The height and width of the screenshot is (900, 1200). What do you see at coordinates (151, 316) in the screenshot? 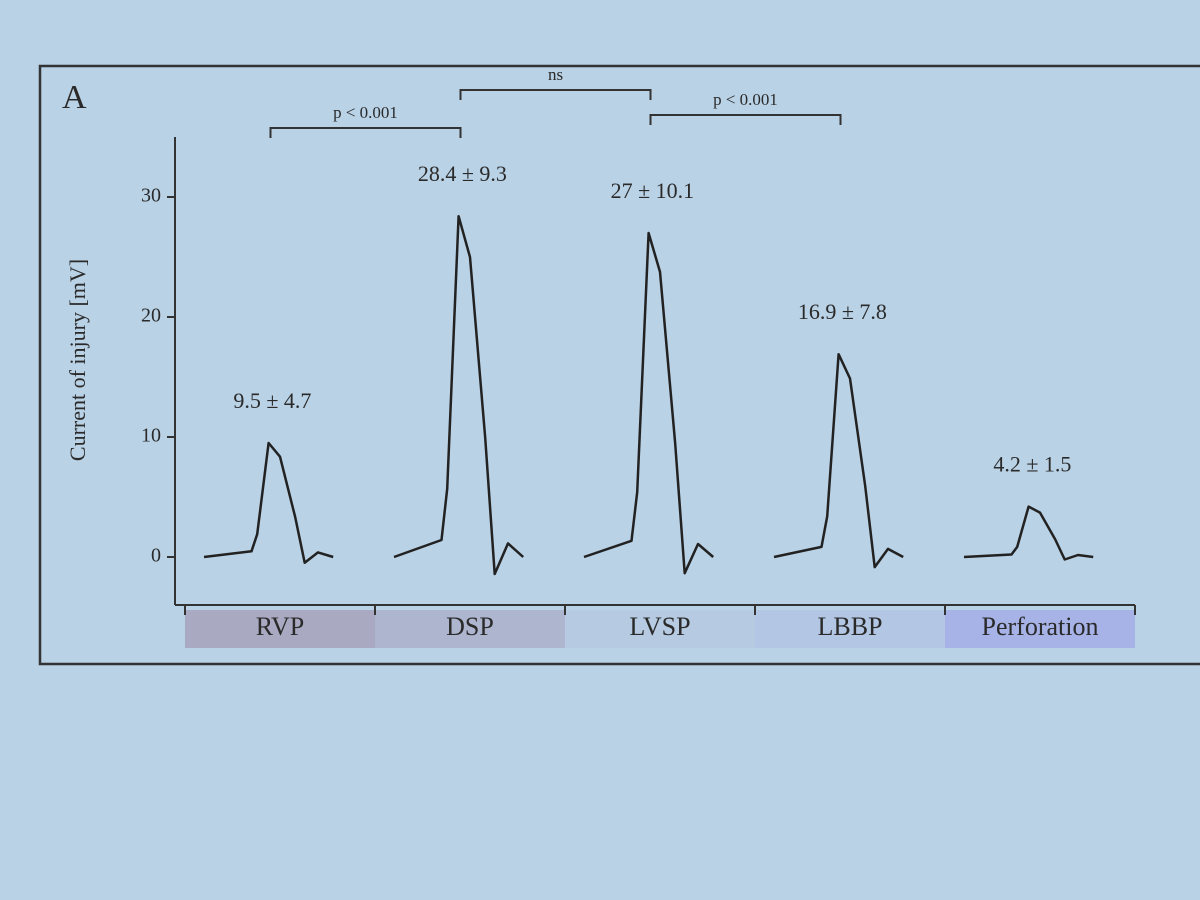
I see `y-tick-label: 20` at bounding box center [151, 316].